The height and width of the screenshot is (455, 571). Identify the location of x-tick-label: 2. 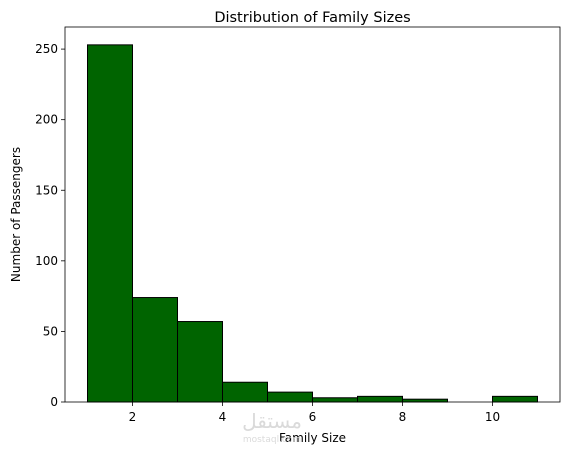
(133, 417).